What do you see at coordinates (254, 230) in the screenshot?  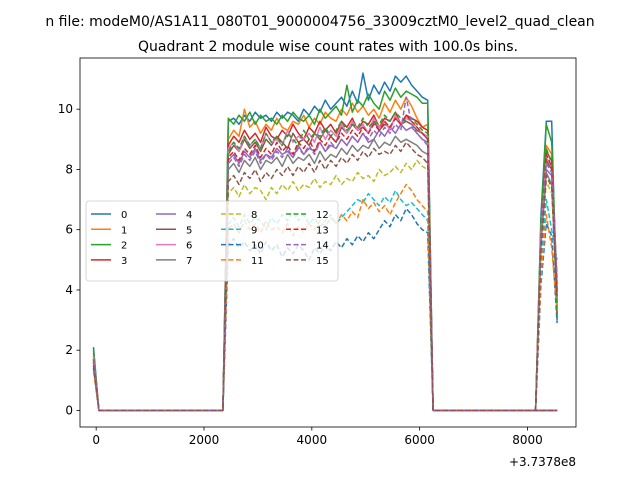 I see `legend-label-9: 9` at bounding box center [254, 230].